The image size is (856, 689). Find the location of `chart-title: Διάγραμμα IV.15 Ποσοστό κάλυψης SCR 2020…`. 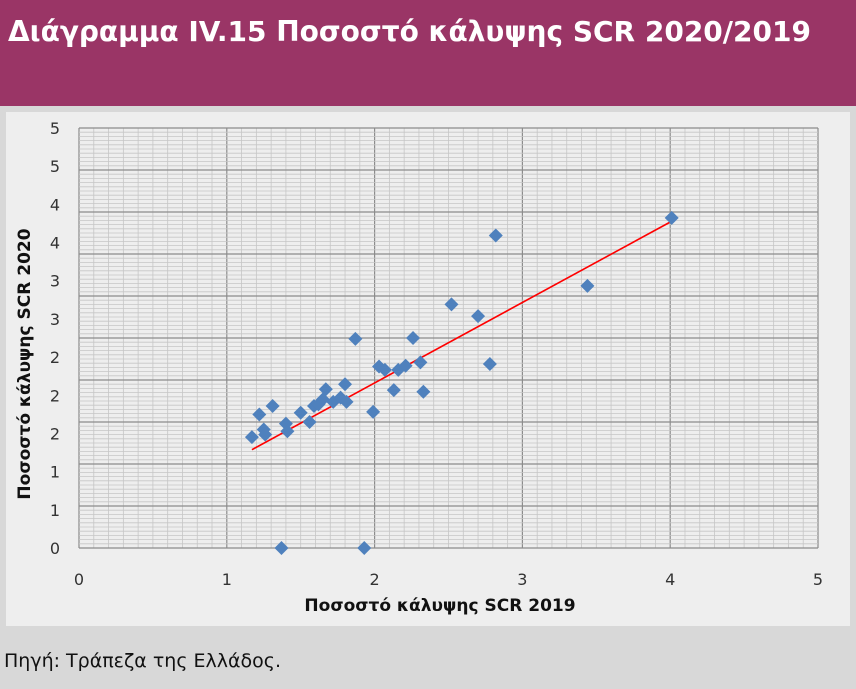

chart-title: Διάγραμμα IV.15 Ποσοστό κάλυψης SCR 2020… is located at coordinates (409, 31).